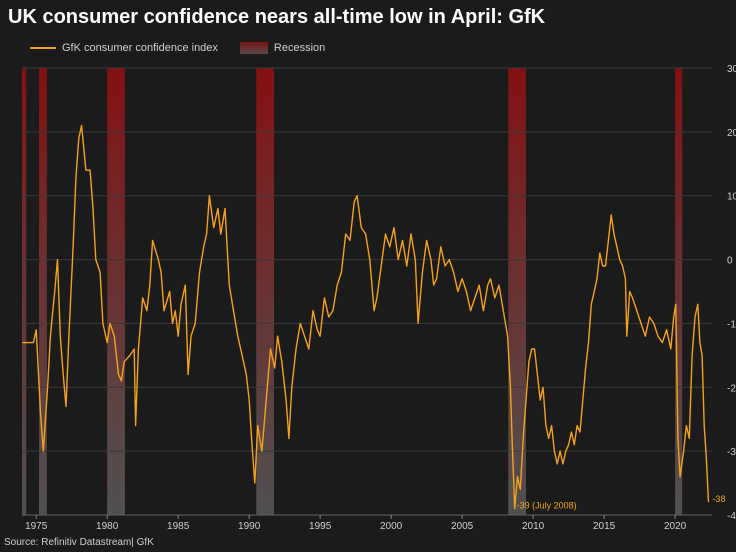  What do you see at coordinates (249, 526) in the screenshot?
I see `x-tick-label: 1990` at bounding box center [249, 526].